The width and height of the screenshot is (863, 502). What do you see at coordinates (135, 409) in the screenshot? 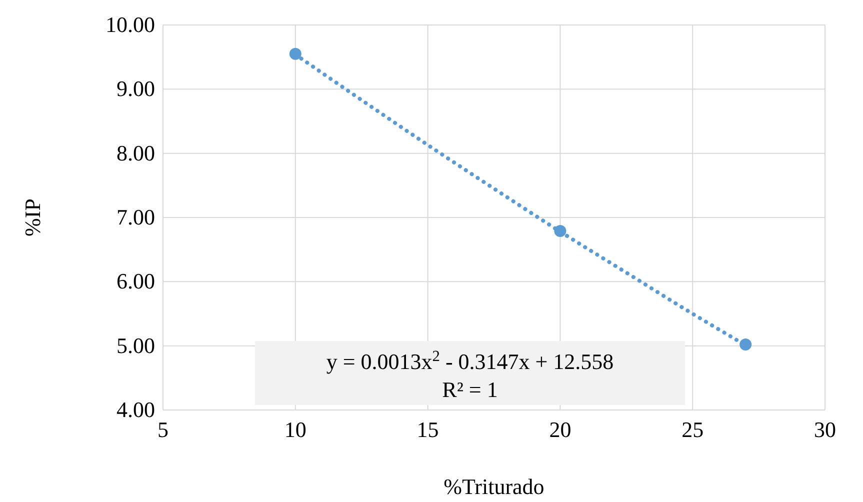
I see `y-tick-label: 4.00` at bounding box center [135, 409].